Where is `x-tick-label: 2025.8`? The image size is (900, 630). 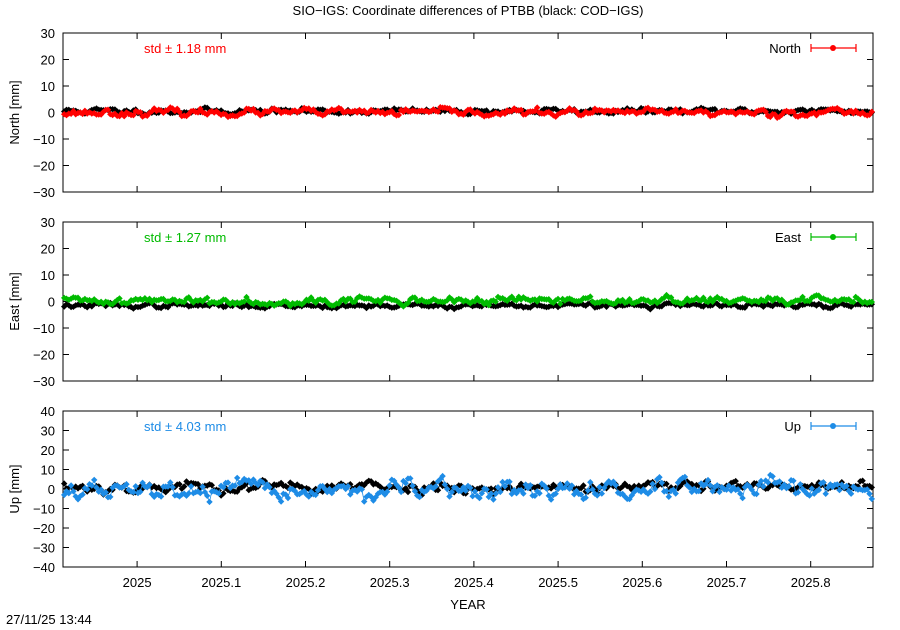 x-tick-label: 2025.8 is located at coordinates (811, 582).